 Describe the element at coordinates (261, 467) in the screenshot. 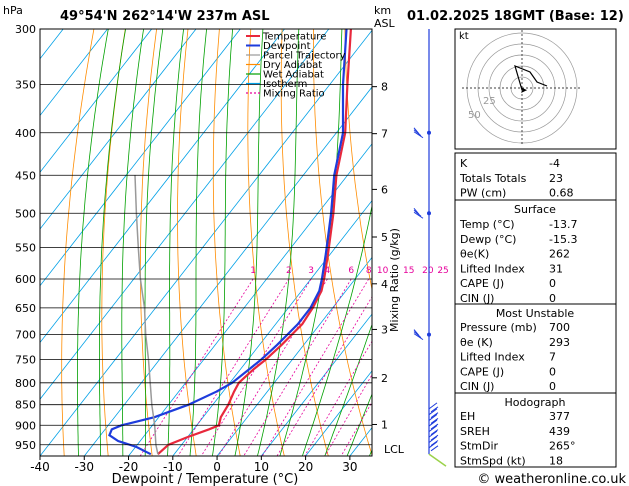

I see `temperature-tick-label: 10` at that location.